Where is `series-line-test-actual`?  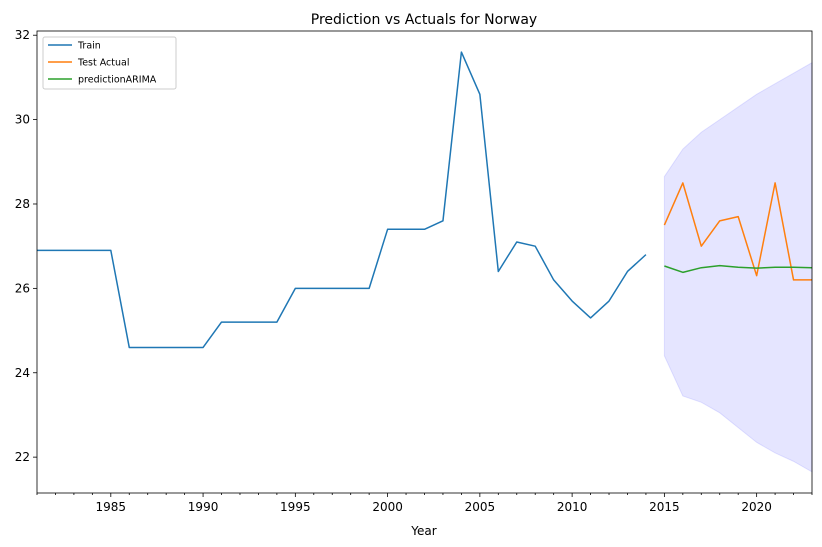
series-line-test-actual is located at coordinates (737, 231).